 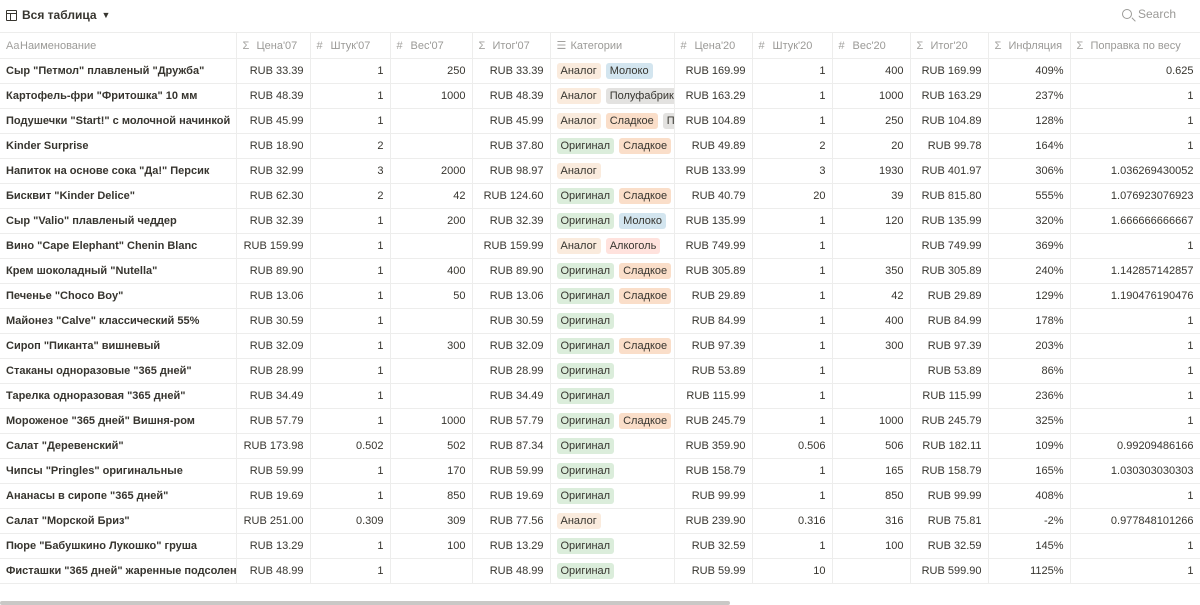 What do you see at coordinates (118, 446) in the screenshot?
I see `name-cell: Салат "Деревенский"` at bounding box center [118, 446].